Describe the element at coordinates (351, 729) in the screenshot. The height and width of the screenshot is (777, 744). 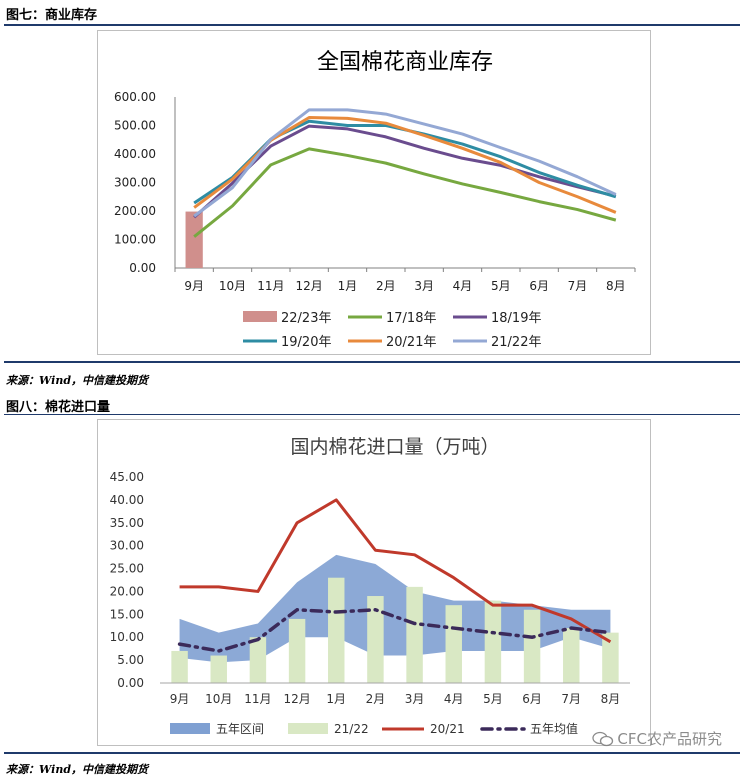
I see `legend-label: 21/22` at that location.